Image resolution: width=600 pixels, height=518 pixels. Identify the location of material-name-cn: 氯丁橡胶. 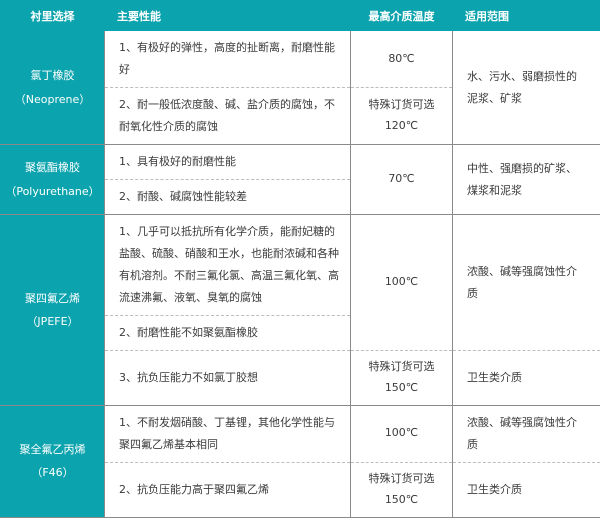
(52, 75).